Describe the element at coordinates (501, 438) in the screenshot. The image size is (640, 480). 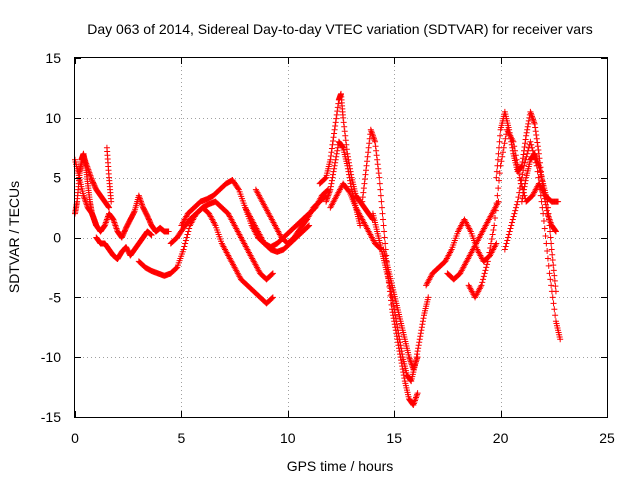
I see `x-tick-label: 20` at that location.